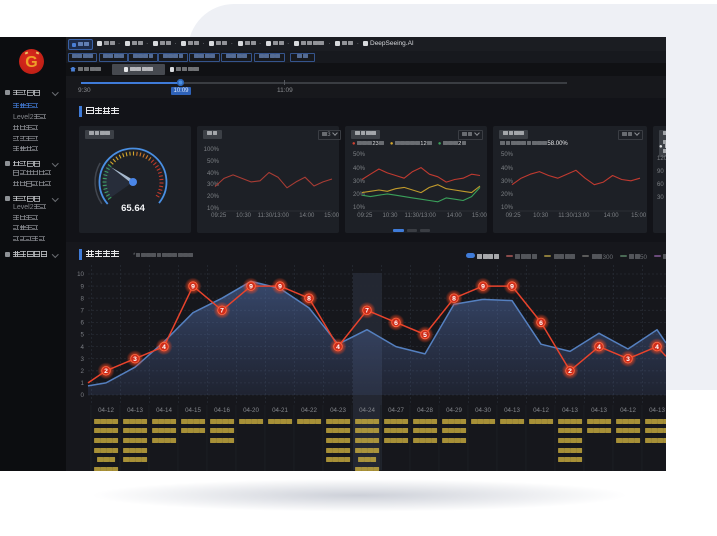 The image size is (717, 536). Describe the element at coordinates (80, 274) in the screenshot. I see `svg-text: 10` at that location.